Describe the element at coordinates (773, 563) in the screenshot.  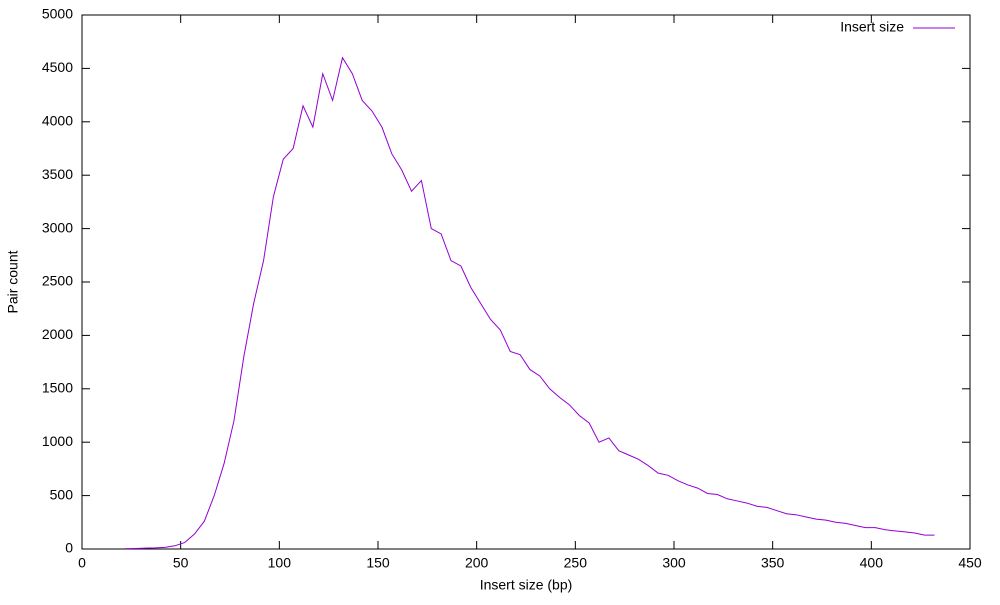
I see `x-tick-label: 350` at that location.